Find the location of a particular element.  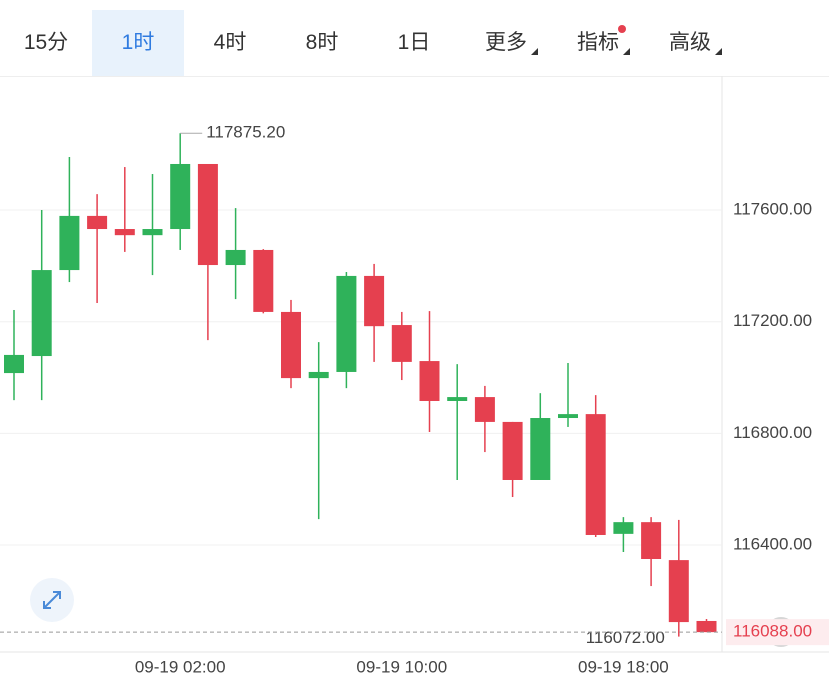

y-tick-label: 116800.00 is located at coordinates (772, 432).